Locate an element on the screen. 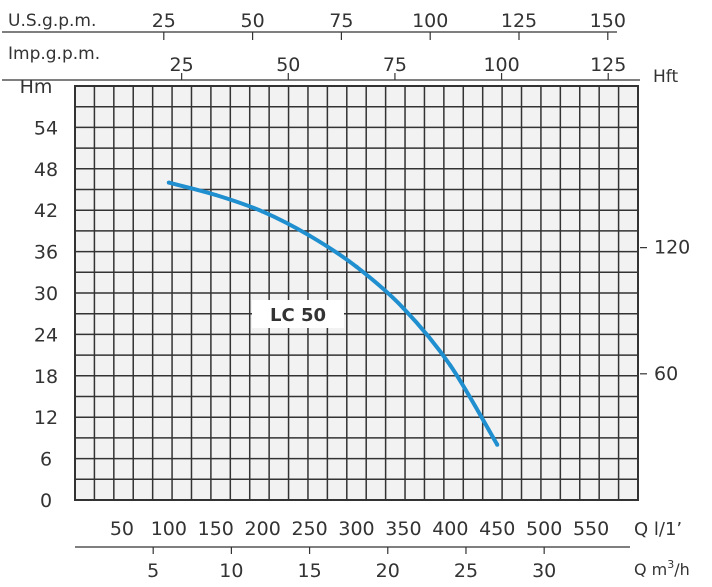  y-tick-label: 12 is located at coordinates (46, 418).